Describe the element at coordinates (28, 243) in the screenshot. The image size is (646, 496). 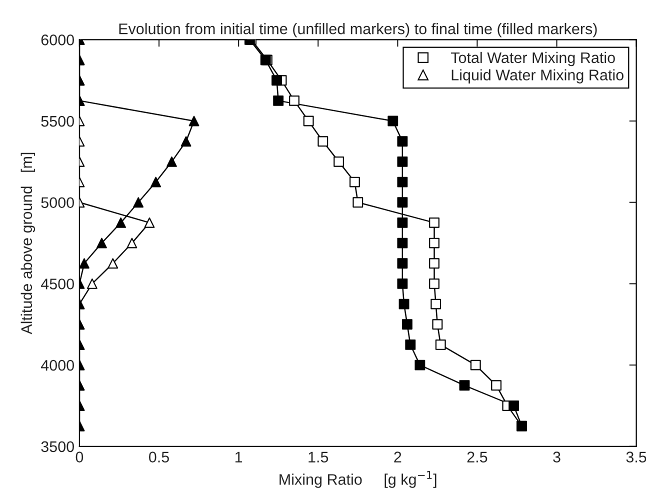
I see `y-axis-title: Altitude above ground [m]` at that location.